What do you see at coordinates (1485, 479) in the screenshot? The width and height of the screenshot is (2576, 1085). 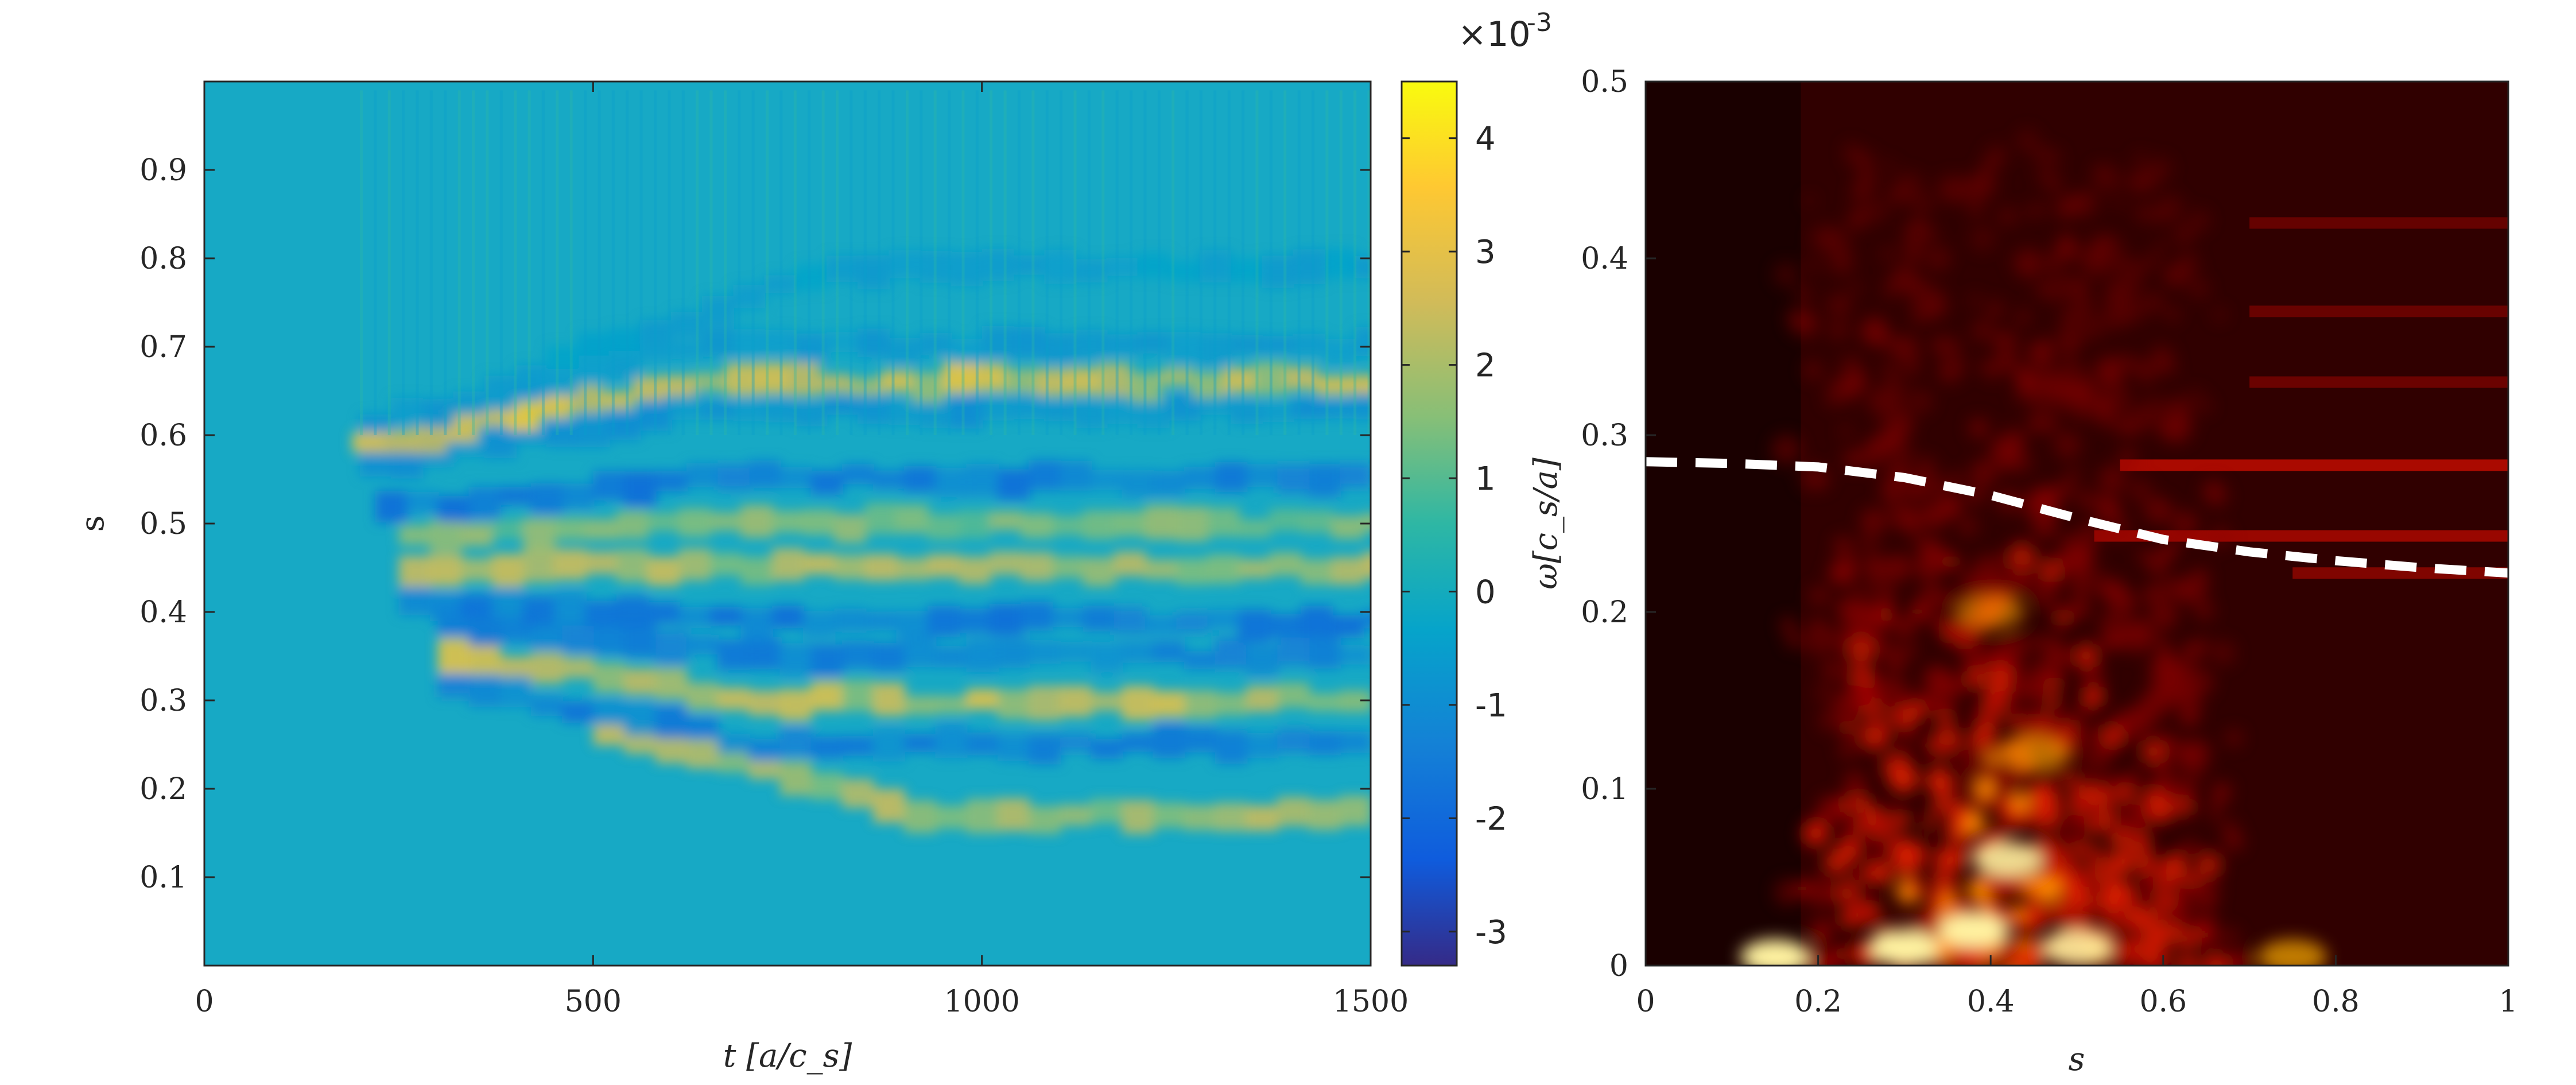 I see `colorbar-tick-label: 1` at bounding box center [1485, 479].